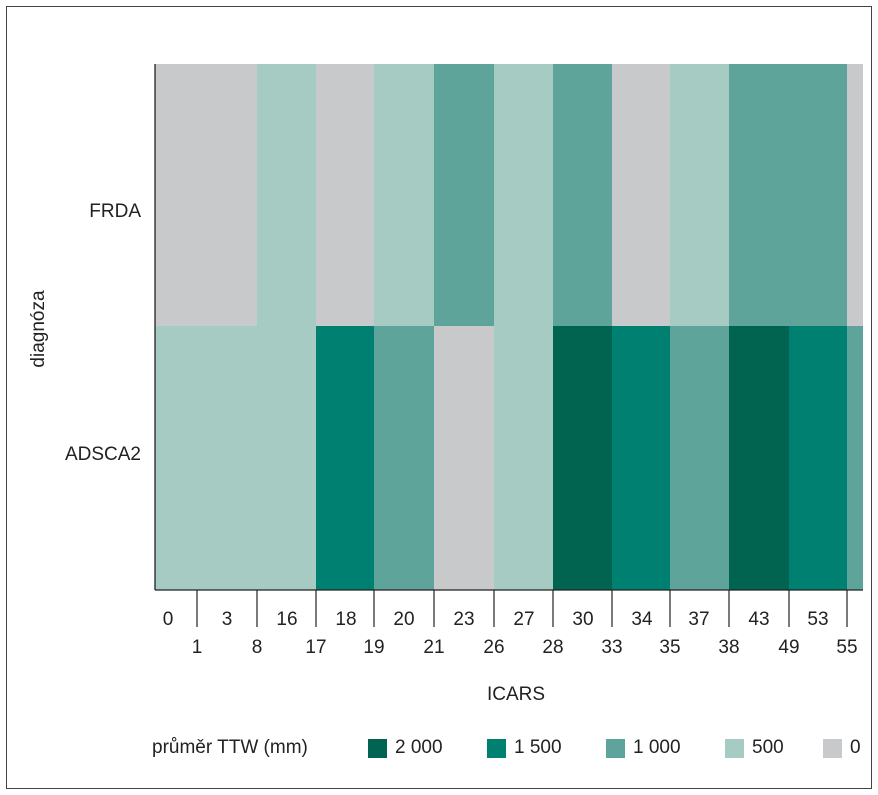  What do you see at coordinates (669, 647) in the screenshot?
I see `x-tick-label-lower-8: 35` at bounding box center [669, 647].